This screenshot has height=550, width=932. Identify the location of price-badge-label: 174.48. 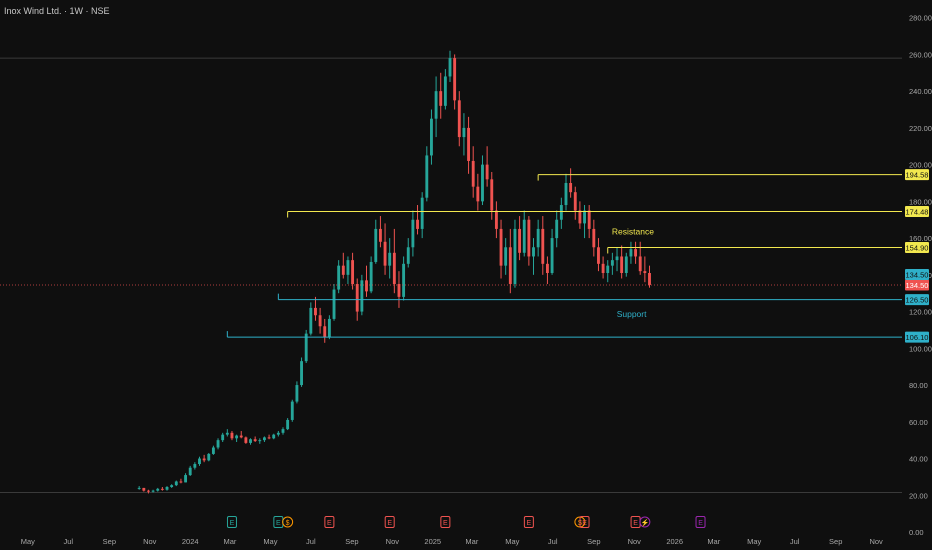
(917, 212).